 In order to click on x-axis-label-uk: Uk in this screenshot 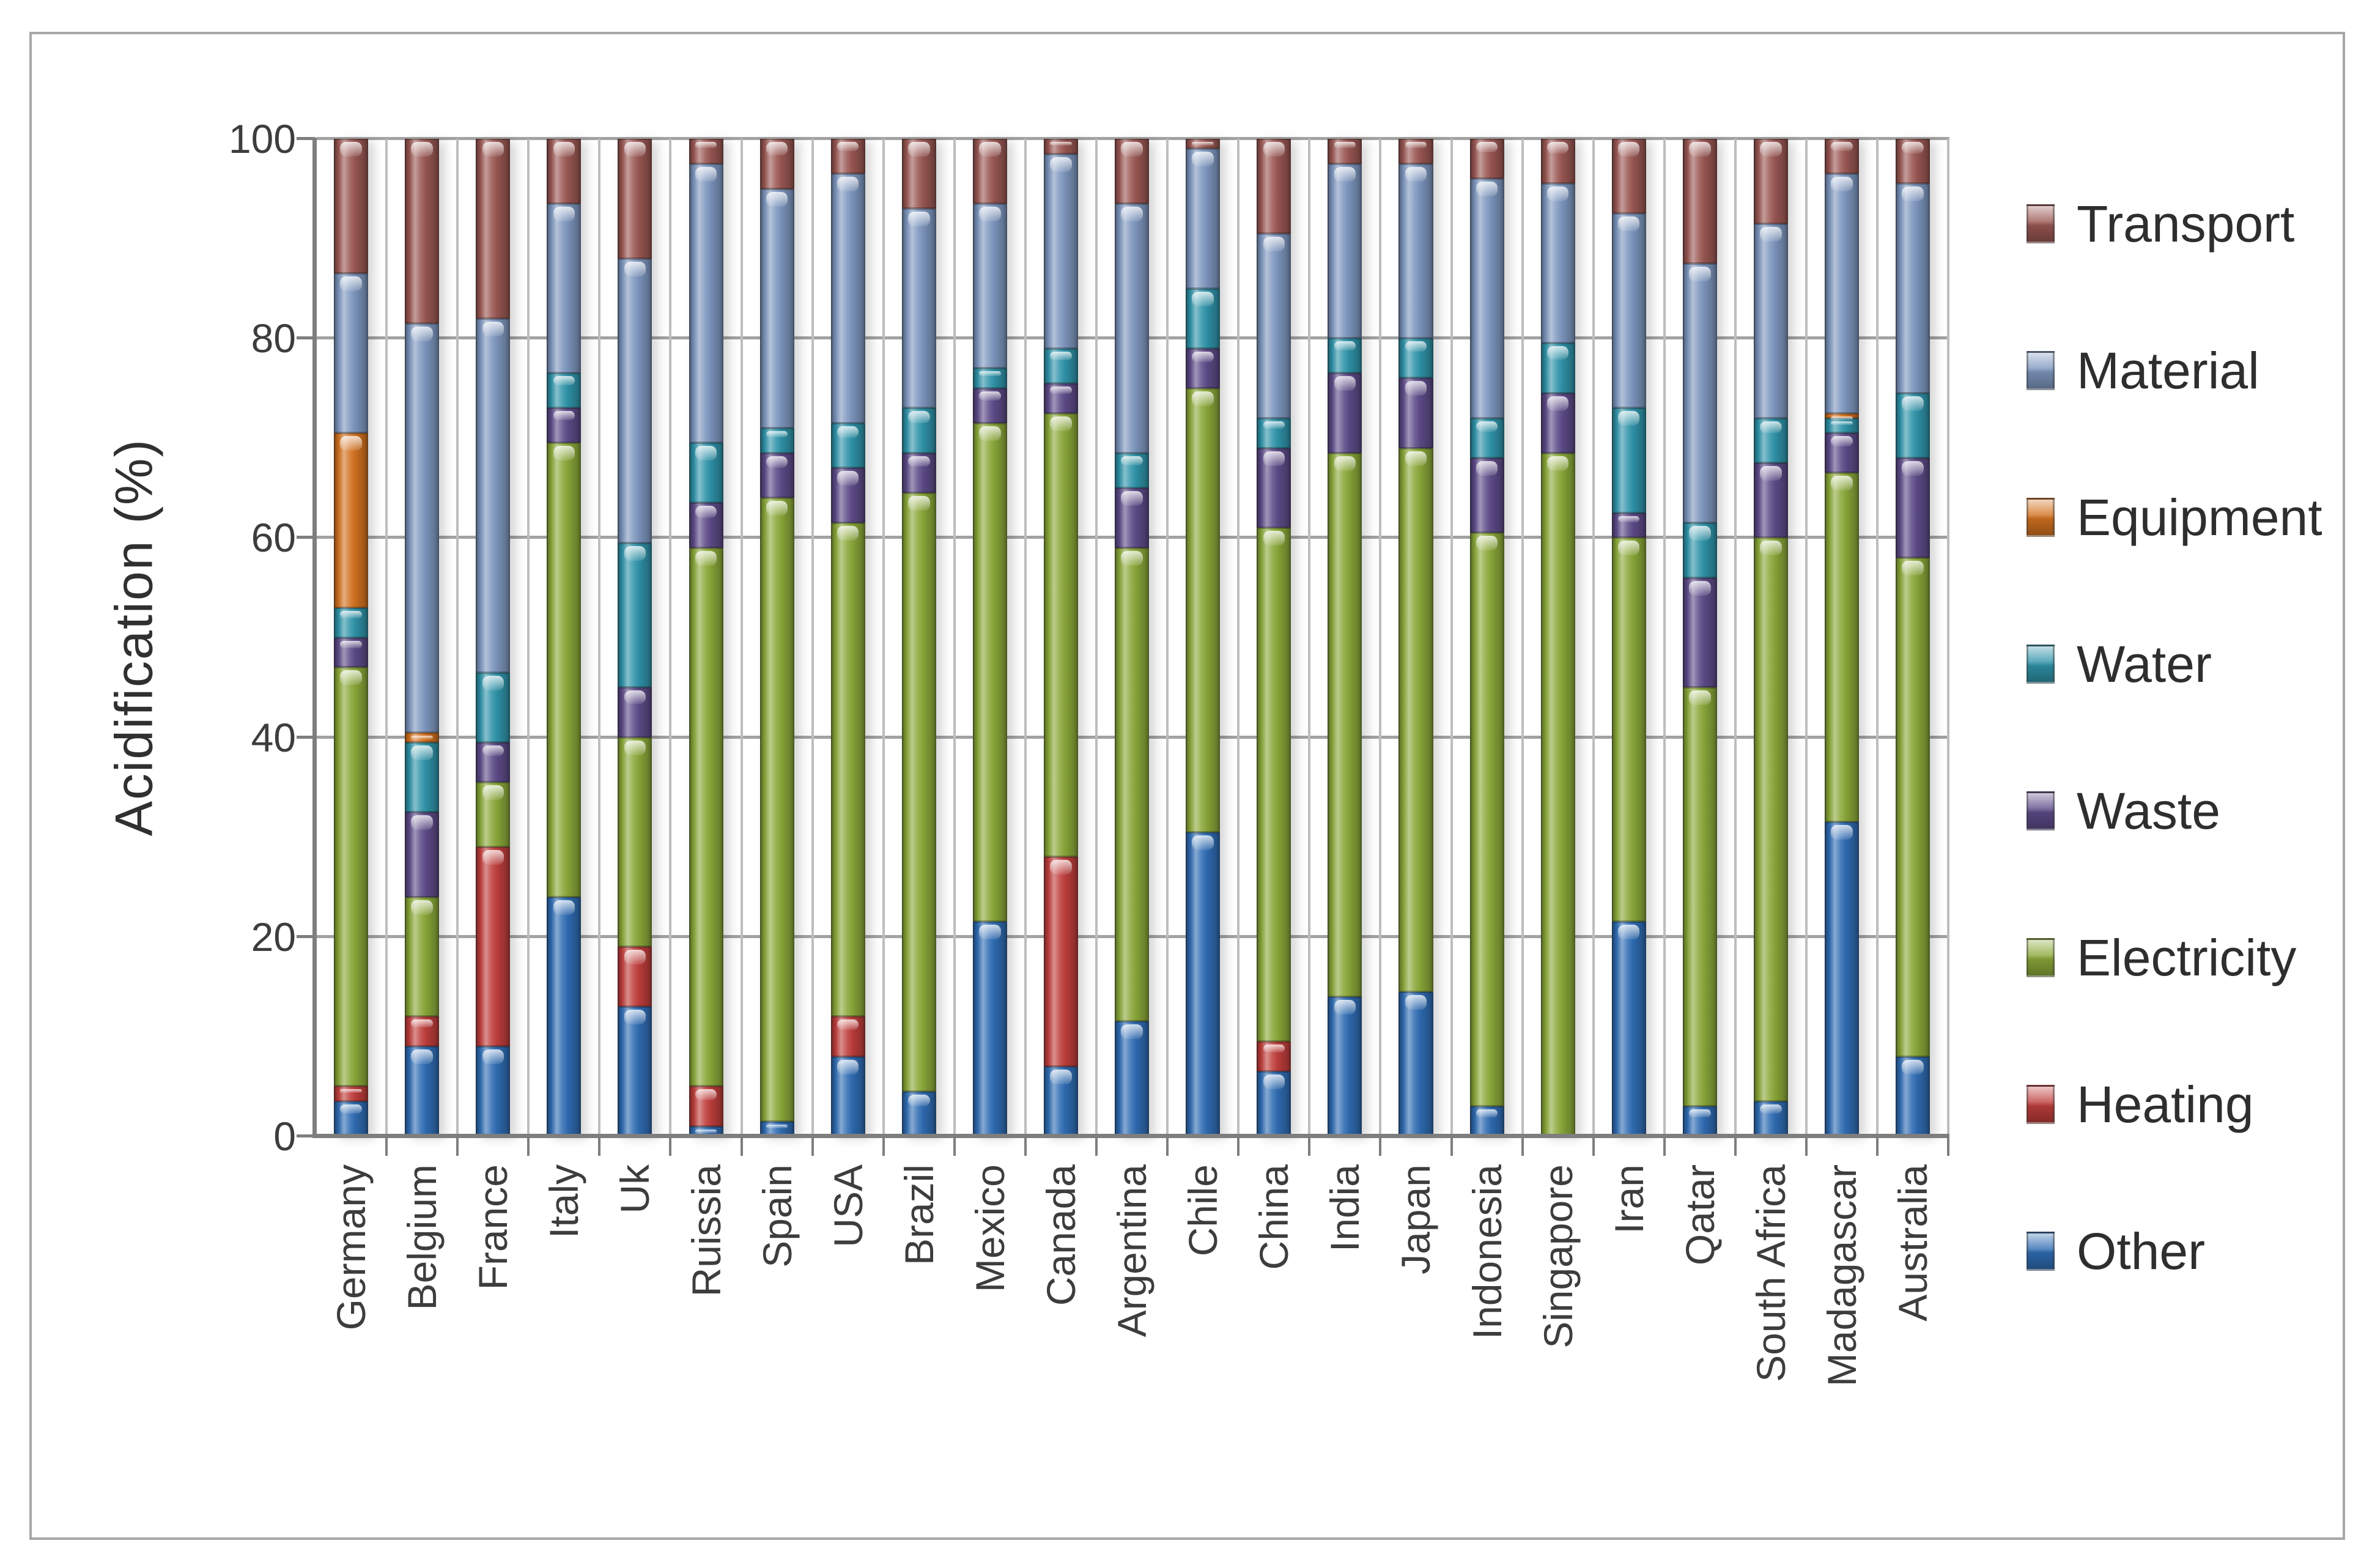, I will do `click(634, 1189)`.